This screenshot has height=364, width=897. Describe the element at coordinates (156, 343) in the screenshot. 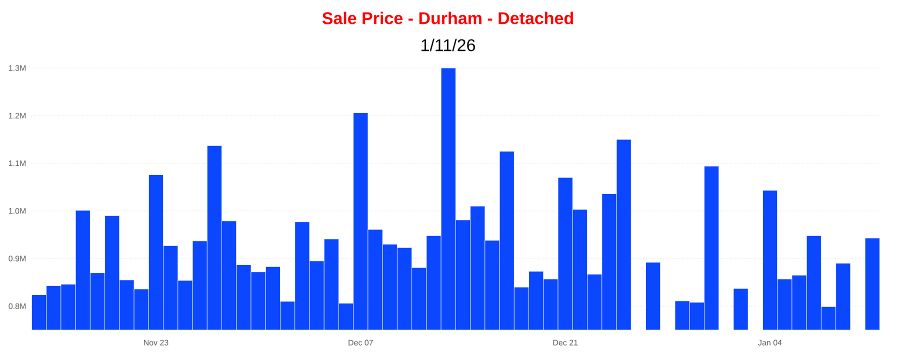

I see `x-tick-label: Nov 23` at that location.